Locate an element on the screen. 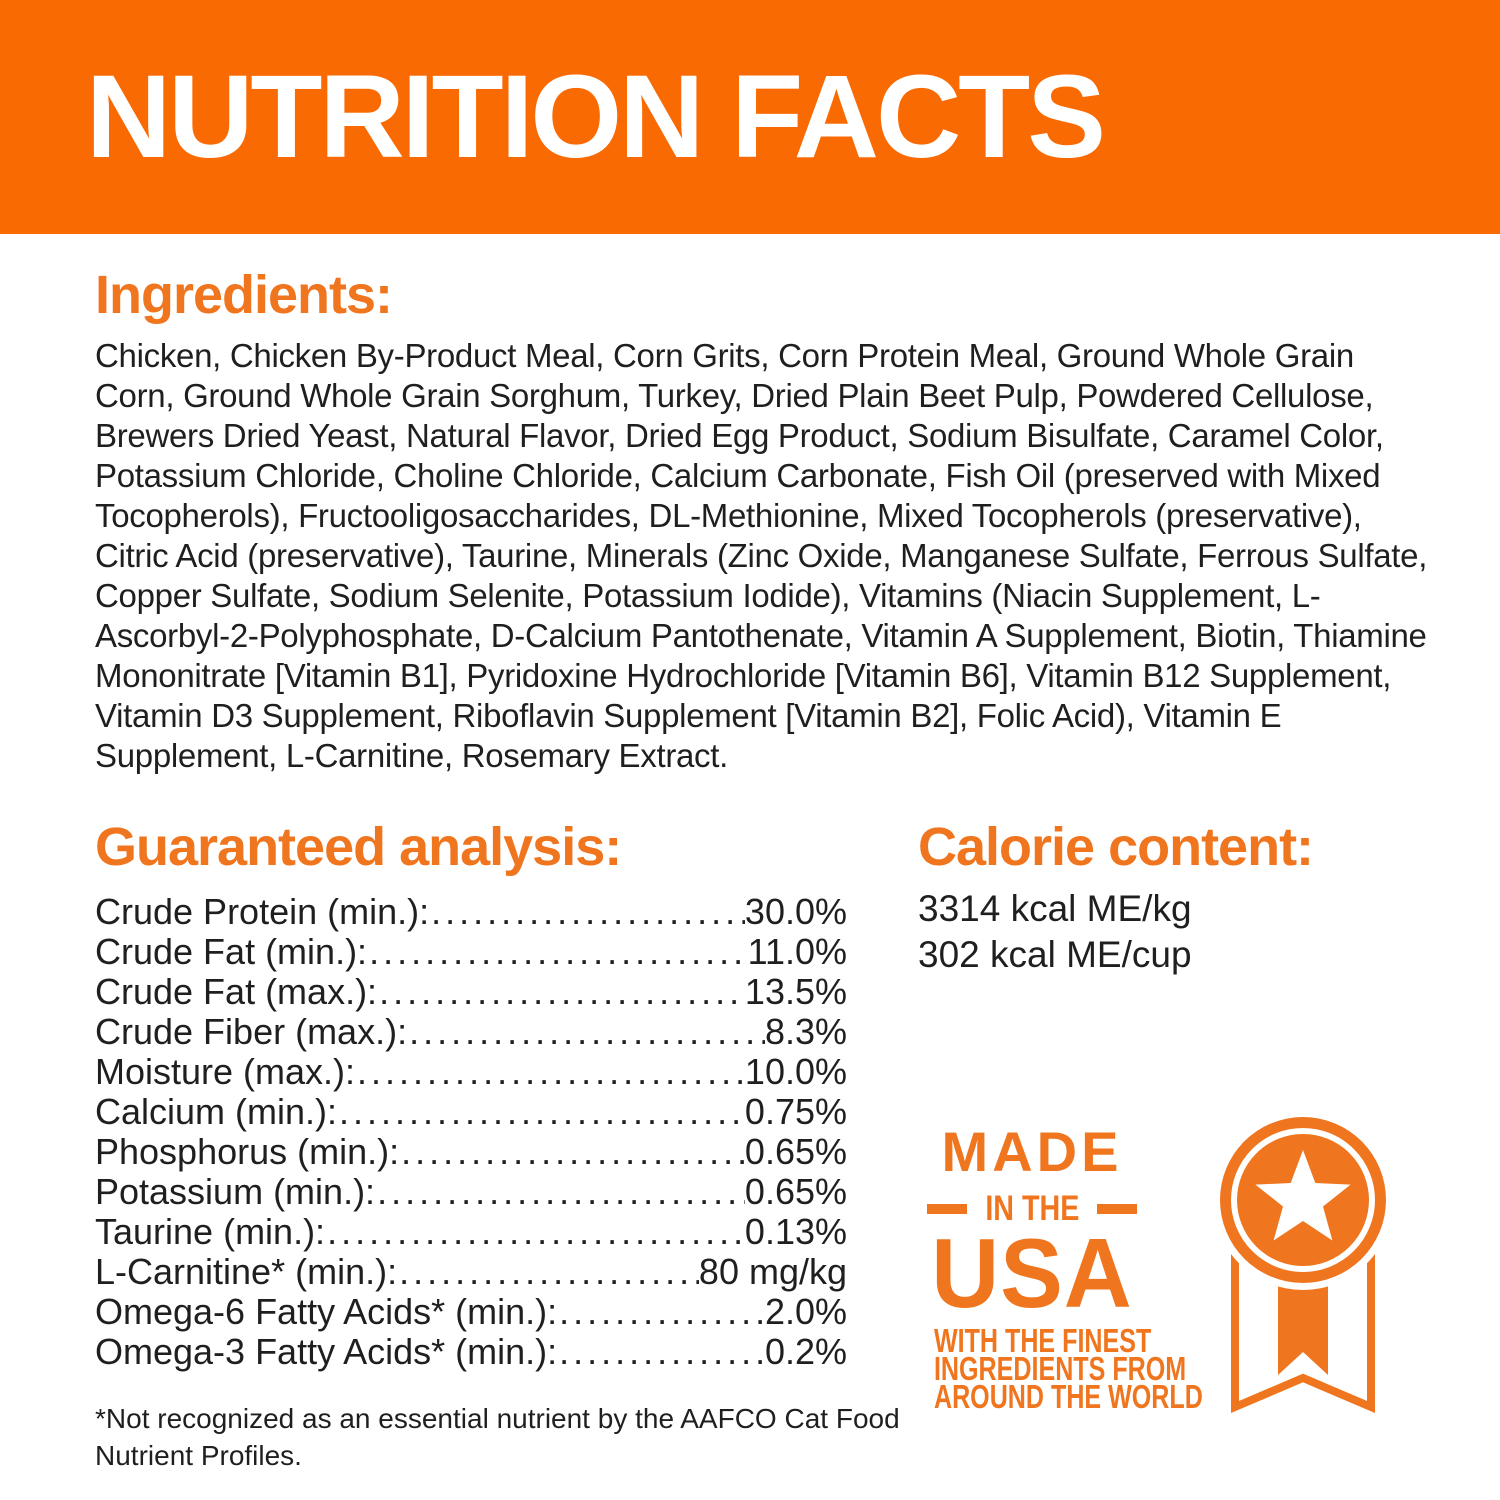 Image resolution: width=1500 pixels, height=1500 pixels. usa-tagline-line: AROUND THE WORLD is located at coordinates (1068, 1396).